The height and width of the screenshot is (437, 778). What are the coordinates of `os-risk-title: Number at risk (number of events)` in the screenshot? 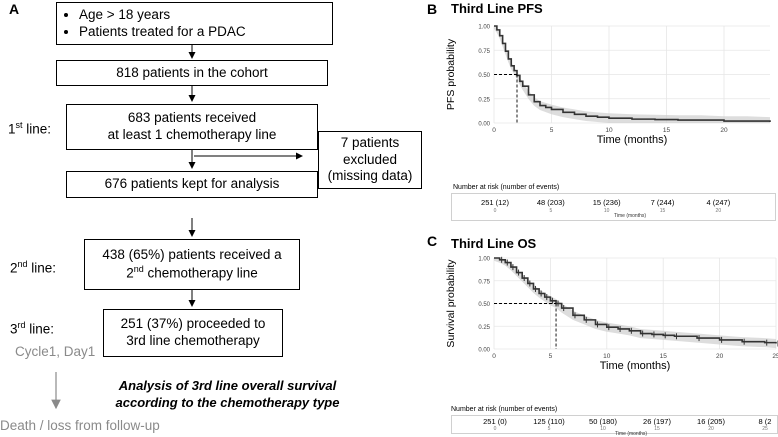 It's located at (504, 409).